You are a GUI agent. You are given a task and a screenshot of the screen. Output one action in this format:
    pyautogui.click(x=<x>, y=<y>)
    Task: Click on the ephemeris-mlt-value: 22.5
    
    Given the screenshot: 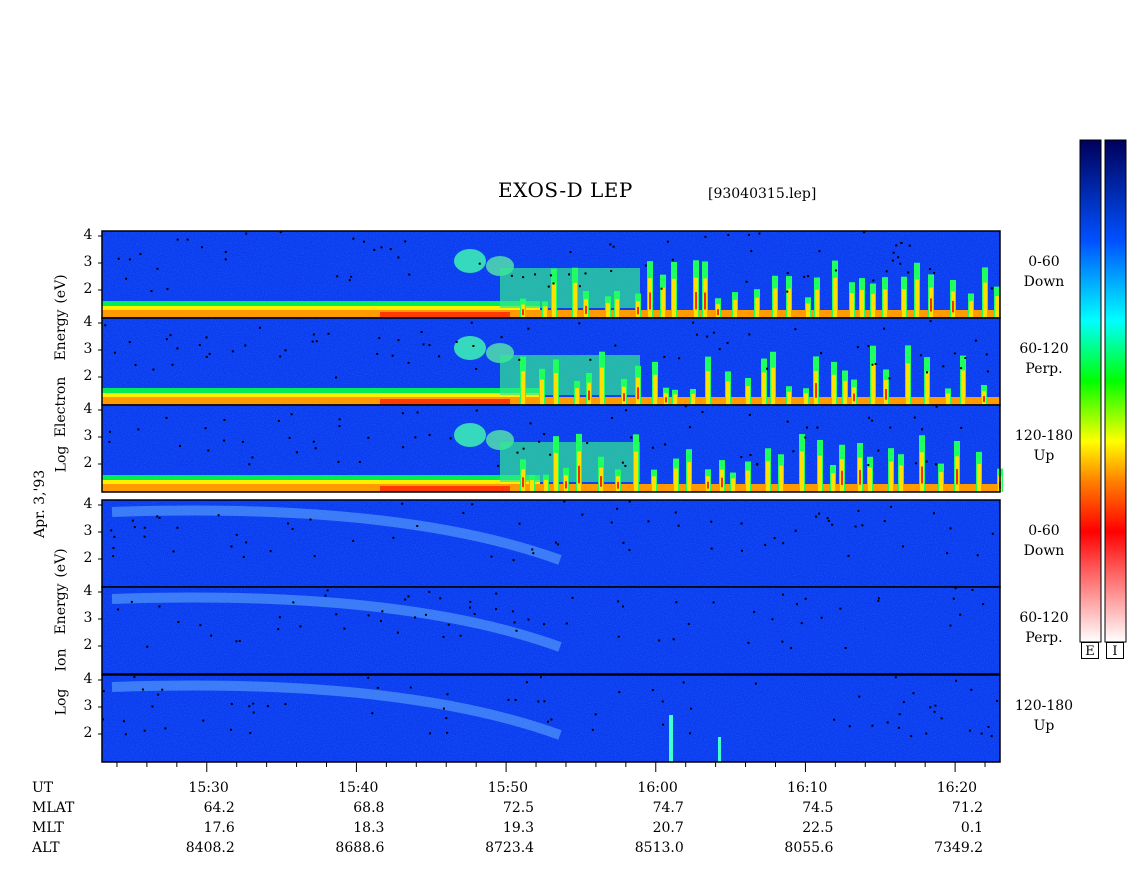 What is the action you would take?
    pyautogui.click(x=818, y=828)
    